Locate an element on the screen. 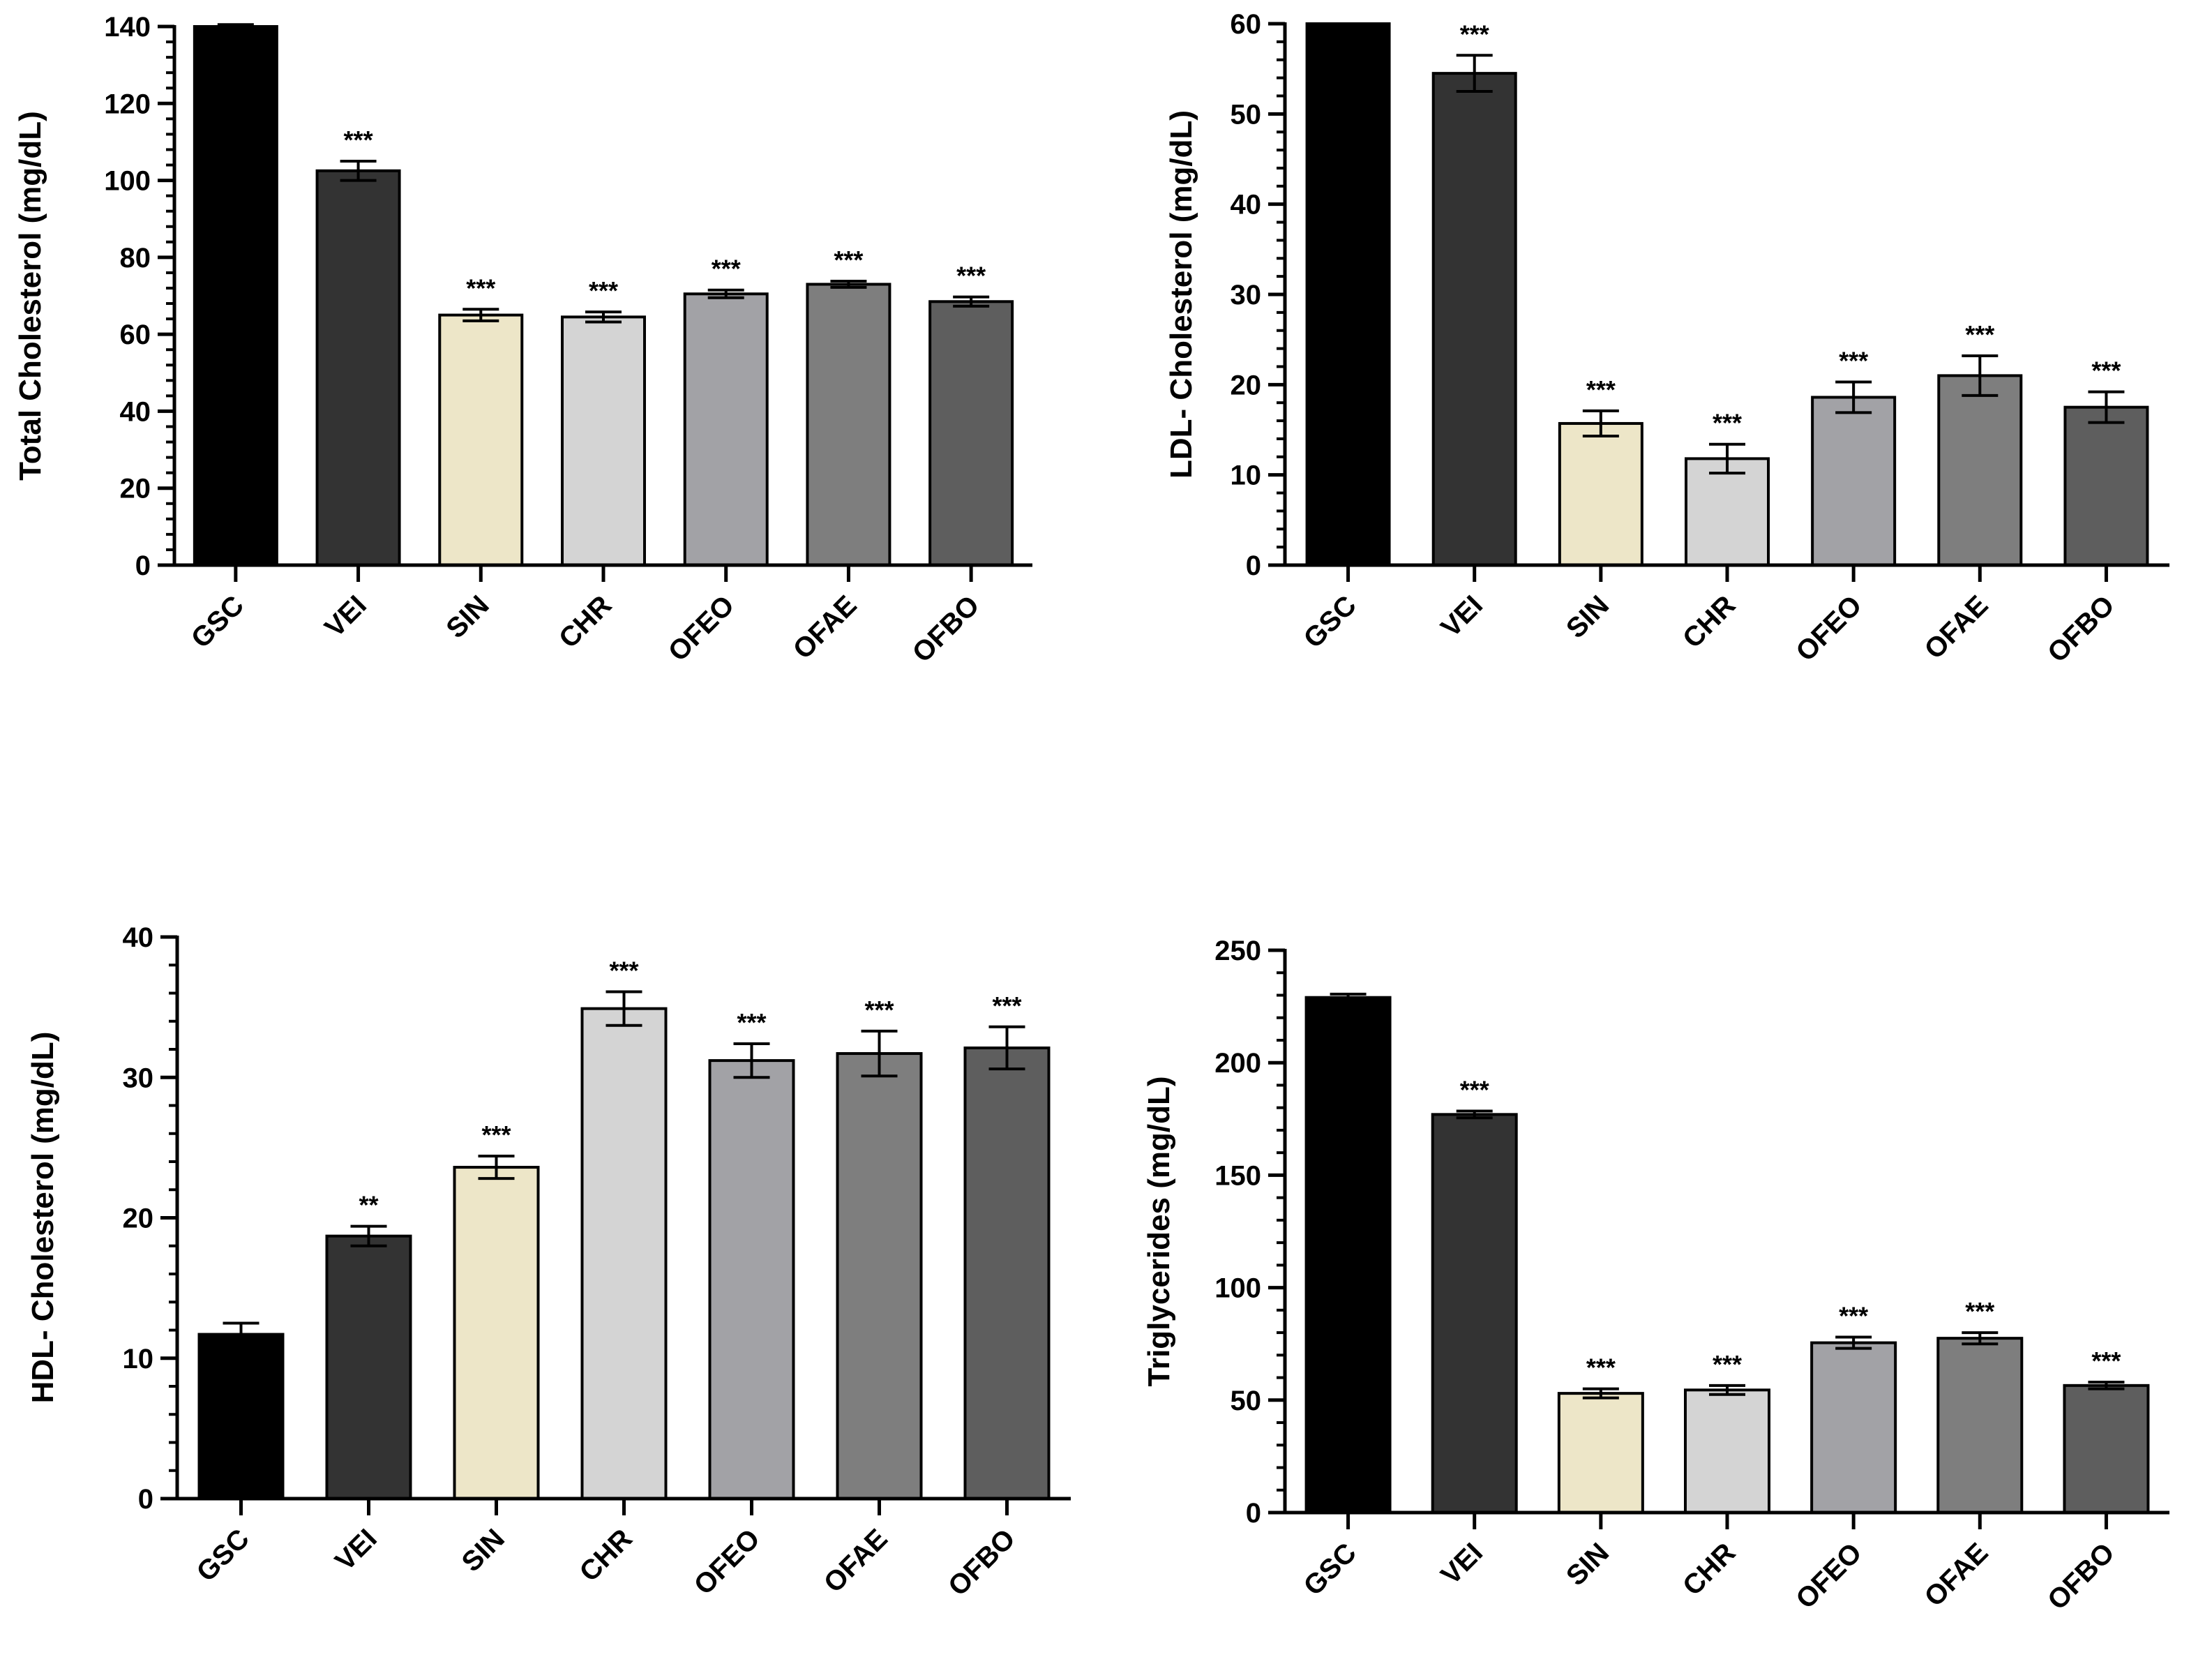 The width and height of the screenshot is (2212, 1657). y-tick-label: 250 is located at coordinates (1238, 951).